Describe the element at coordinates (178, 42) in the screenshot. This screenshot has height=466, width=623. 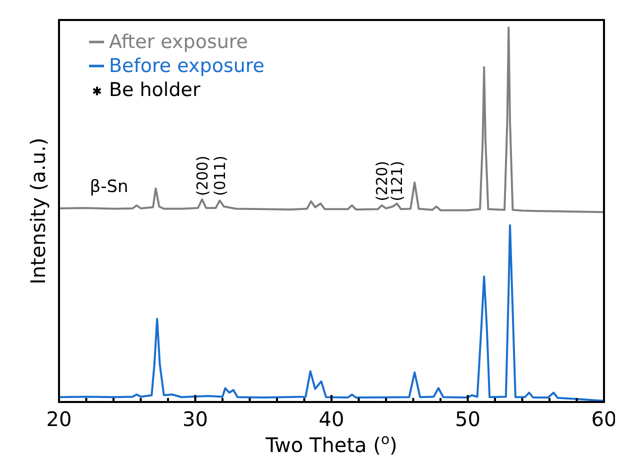
I see `legend-label: After exposure` at that location.